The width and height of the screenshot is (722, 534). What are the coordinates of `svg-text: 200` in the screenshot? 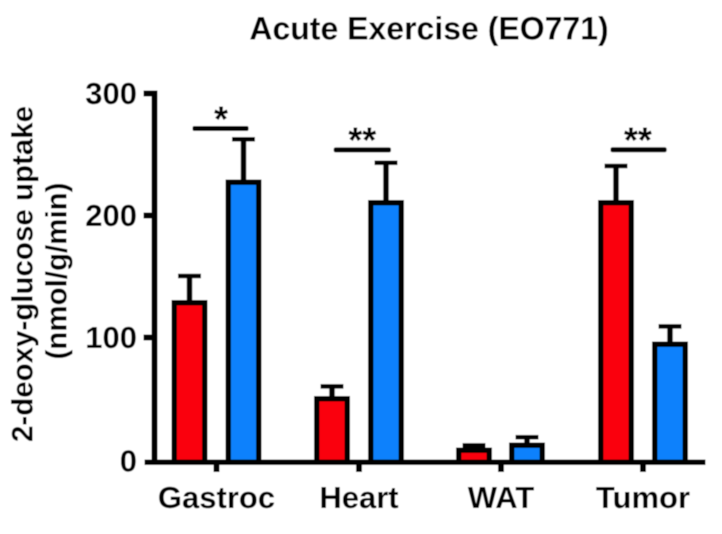 It's located at (111, 215).